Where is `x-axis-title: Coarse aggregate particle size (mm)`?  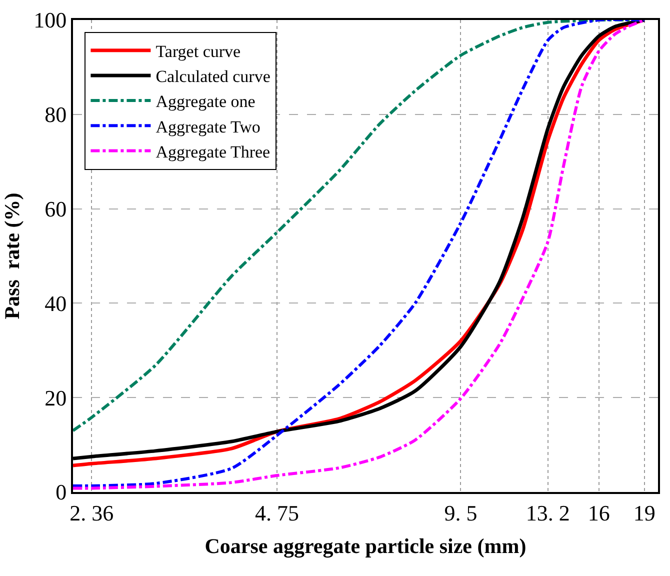 x-axis-title: Coarse aggregate particle size (mm) is located at coordinates (365, 546).